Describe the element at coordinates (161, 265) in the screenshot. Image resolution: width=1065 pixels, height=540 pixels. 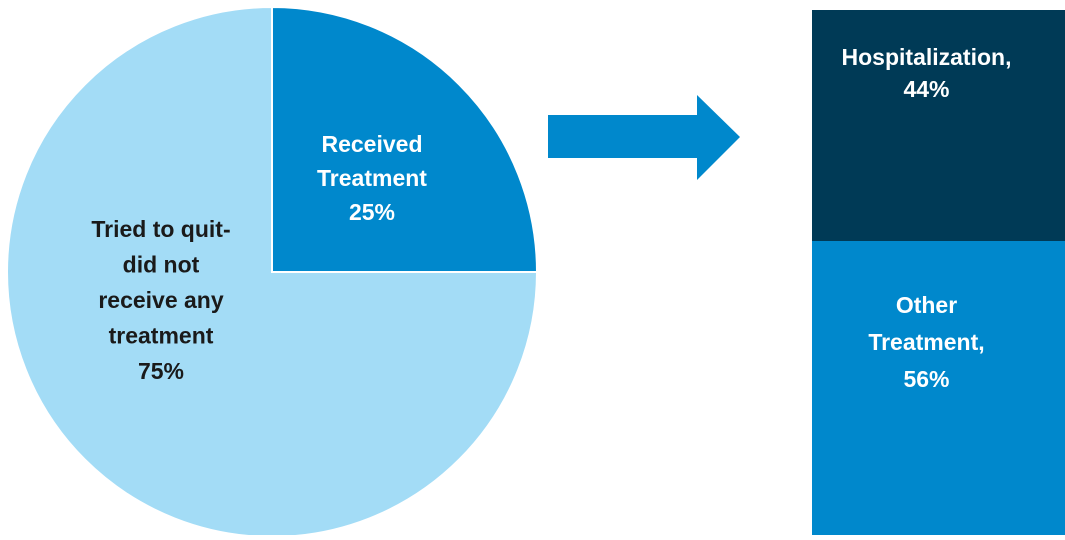
I see `pie-slice-label-line: did not` at that location.